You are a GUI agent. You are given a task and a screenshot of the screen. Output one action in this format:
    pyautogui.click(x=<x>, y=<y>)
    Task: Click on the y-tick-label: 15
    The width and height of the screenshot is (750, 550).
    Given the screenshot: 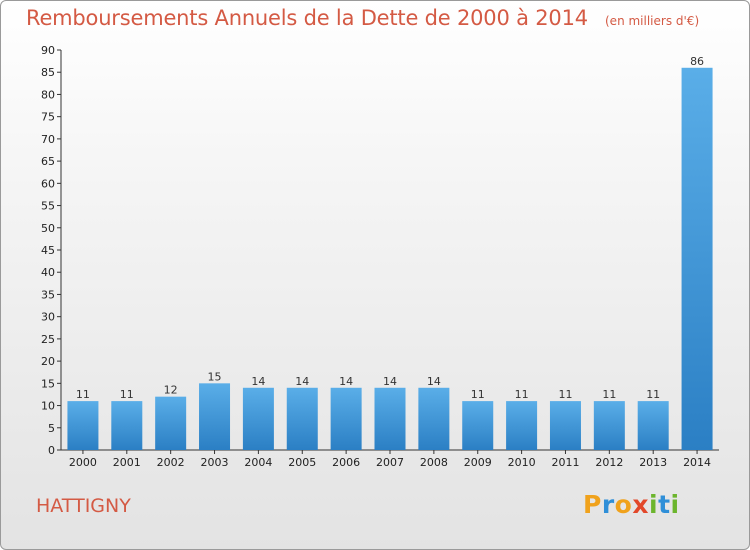 What is the action you would take?
    pyautogui.click(x=48, y=383)
    